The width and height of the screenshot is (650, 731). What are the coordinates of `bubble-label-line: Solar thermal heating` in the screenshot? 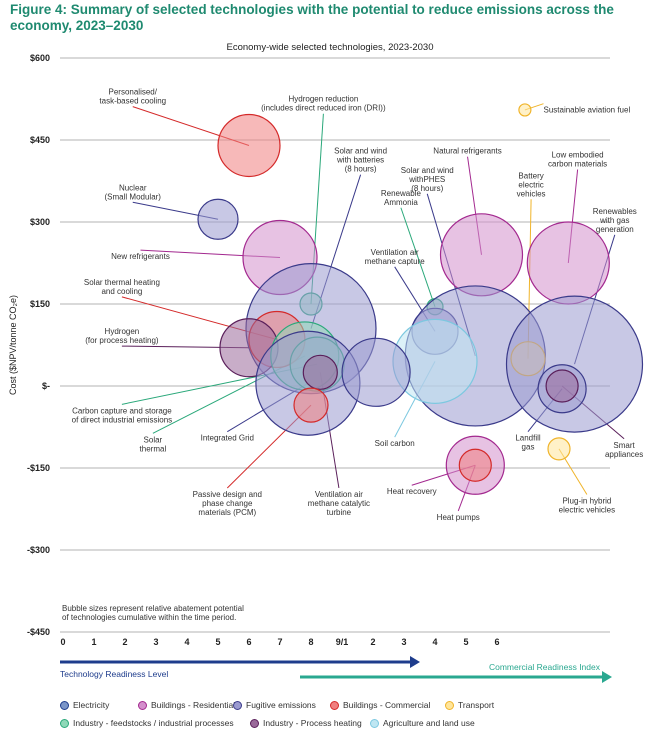 It's located at (122, 282).